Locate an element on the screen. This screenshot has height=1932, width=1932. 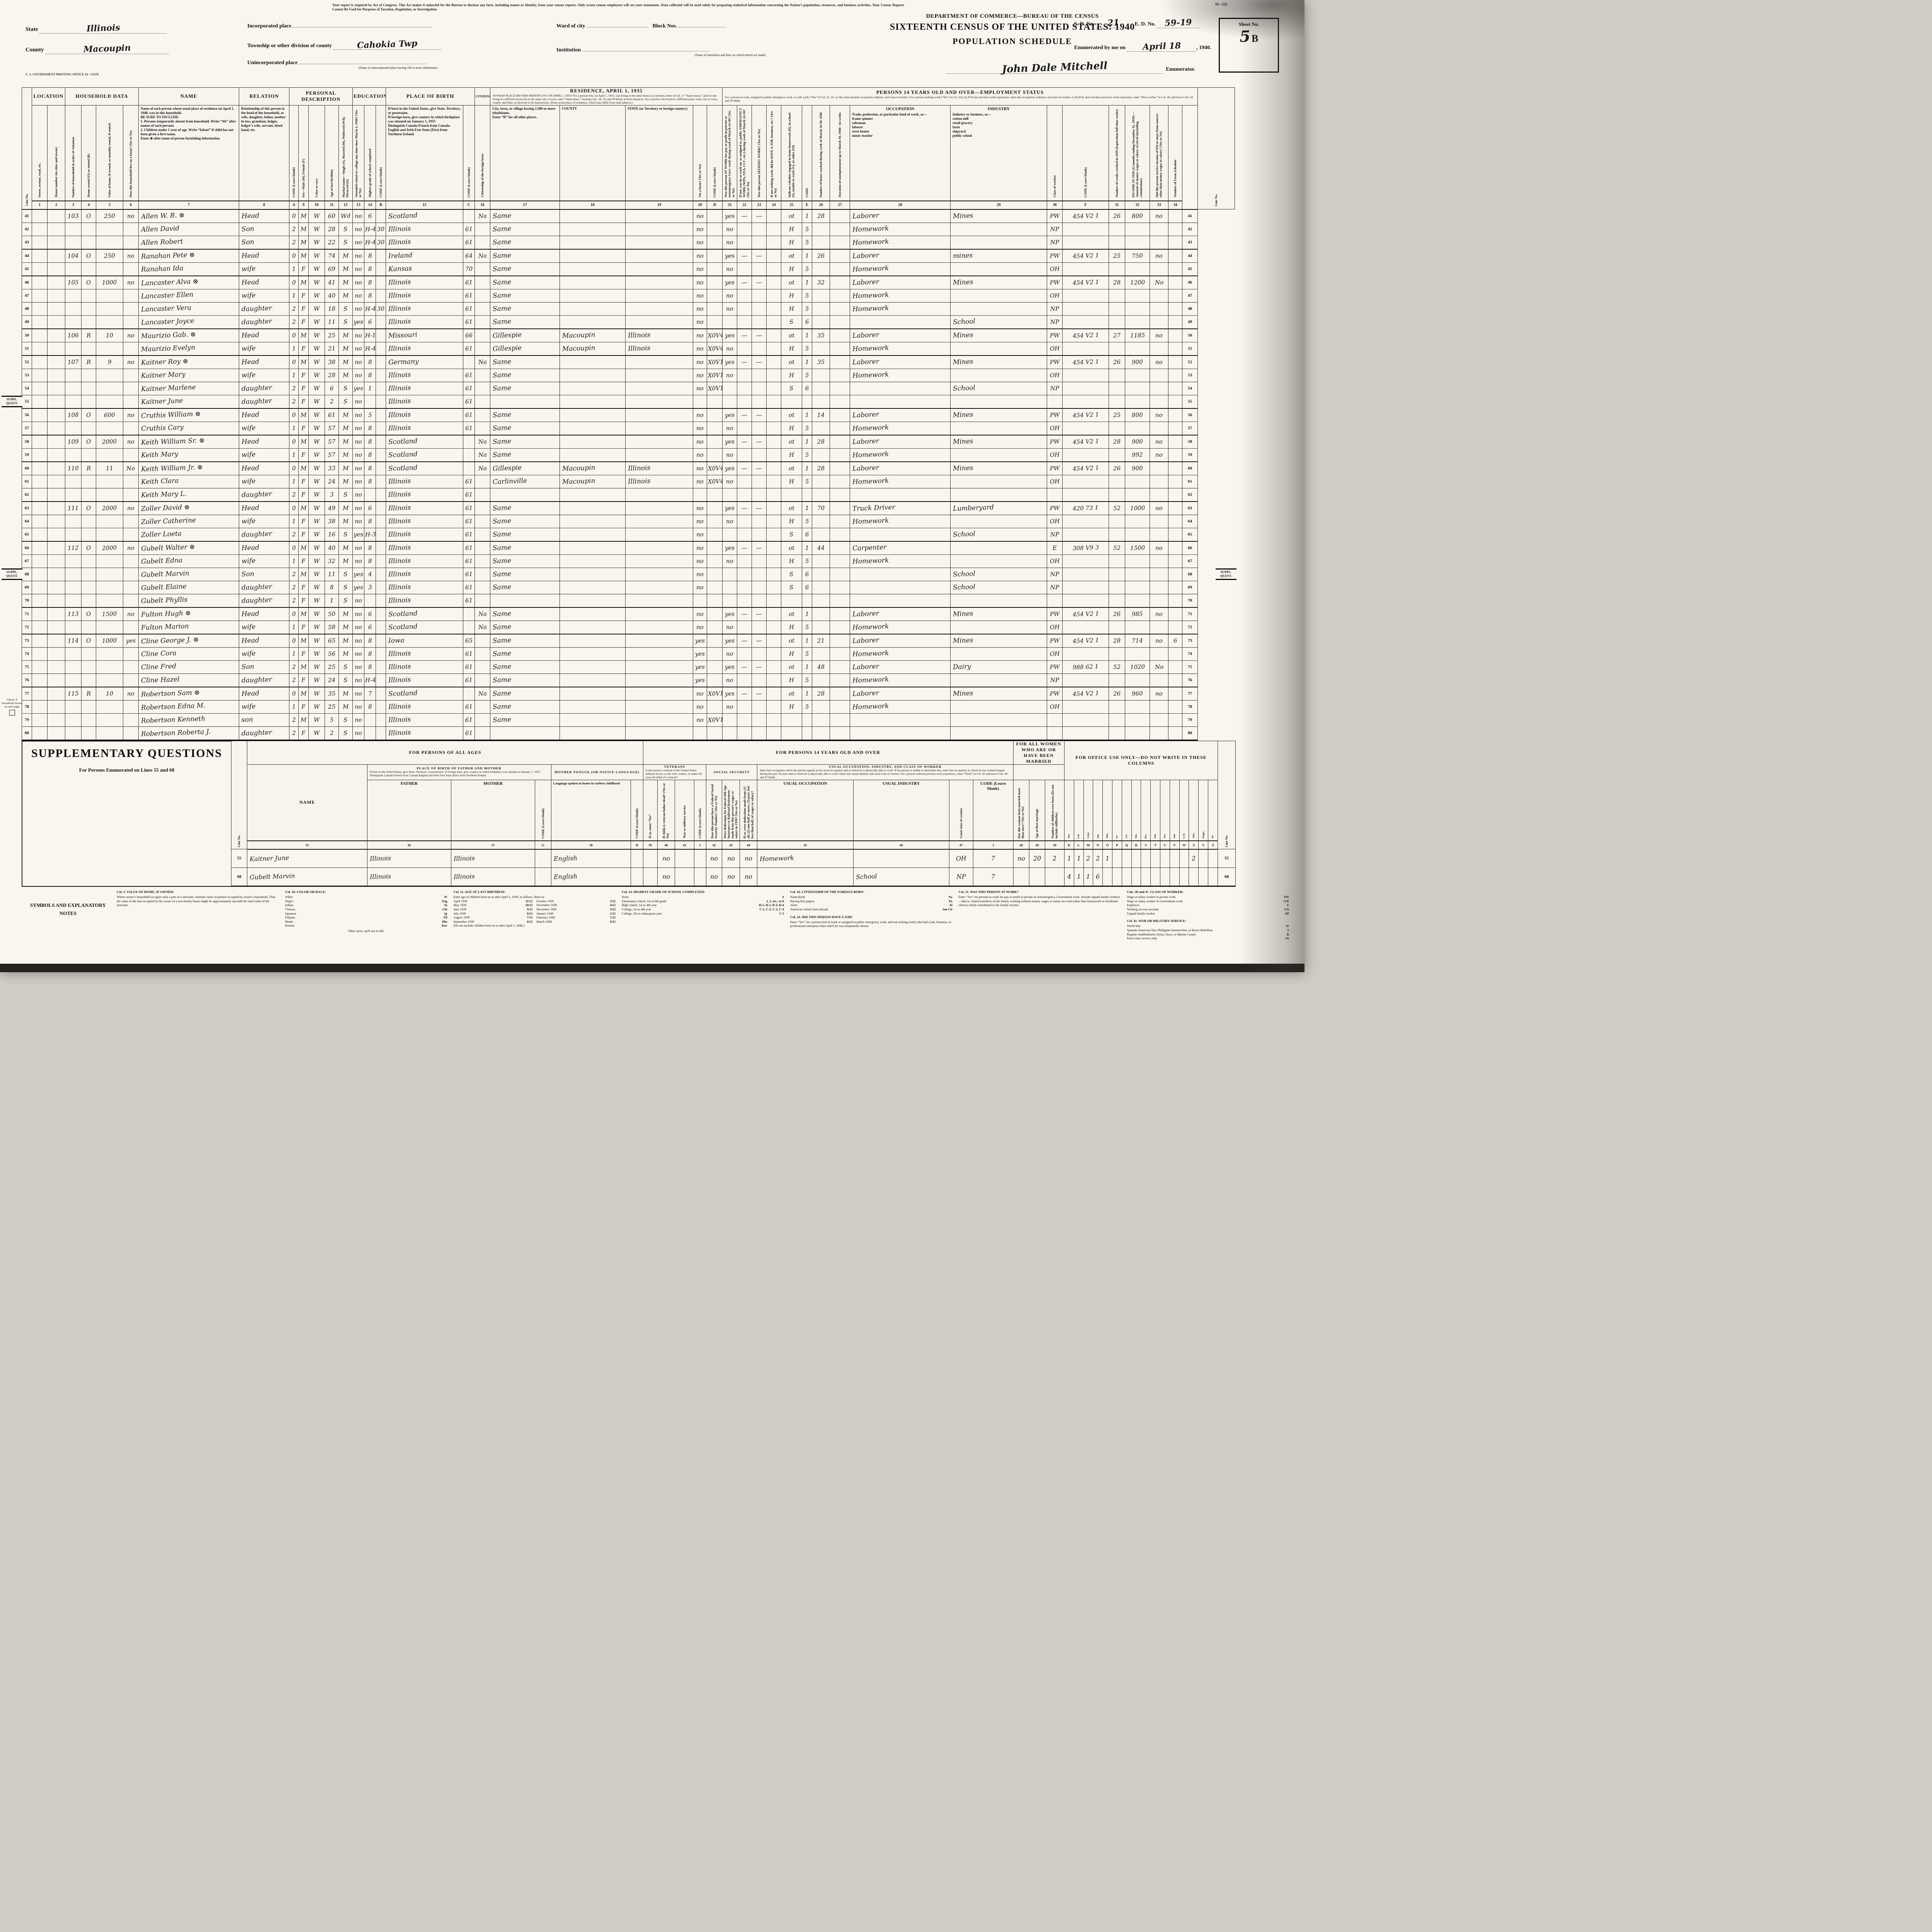
cell-62-ca: 2 is located at coordinates (294, 495).